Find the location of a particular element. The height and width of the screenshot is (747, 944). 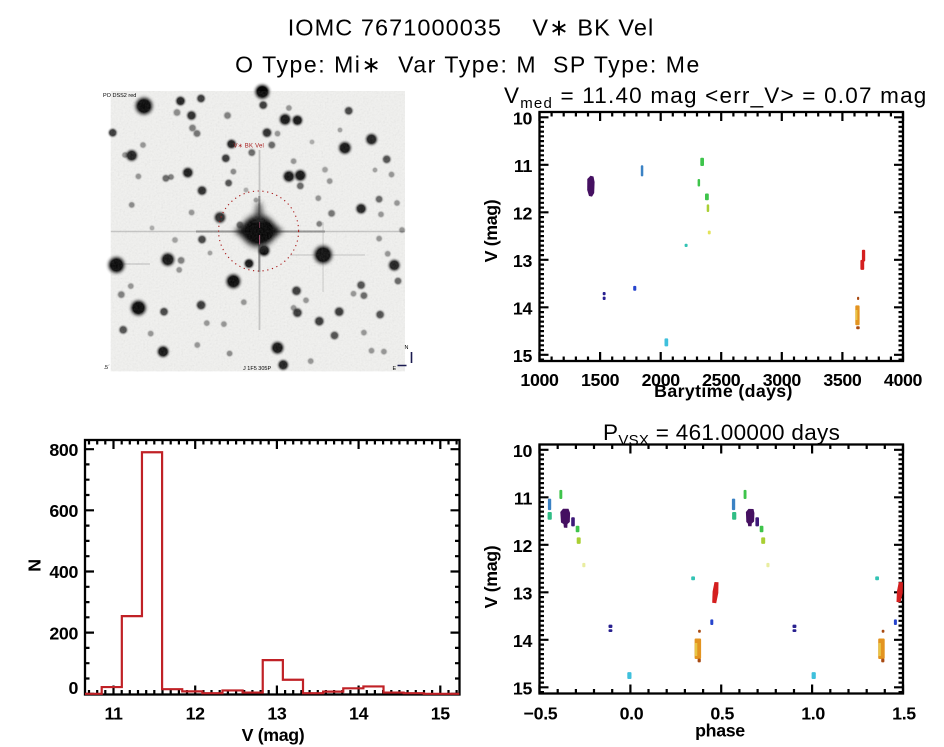

svg-text: 400 is located at coordinates (63, 572).